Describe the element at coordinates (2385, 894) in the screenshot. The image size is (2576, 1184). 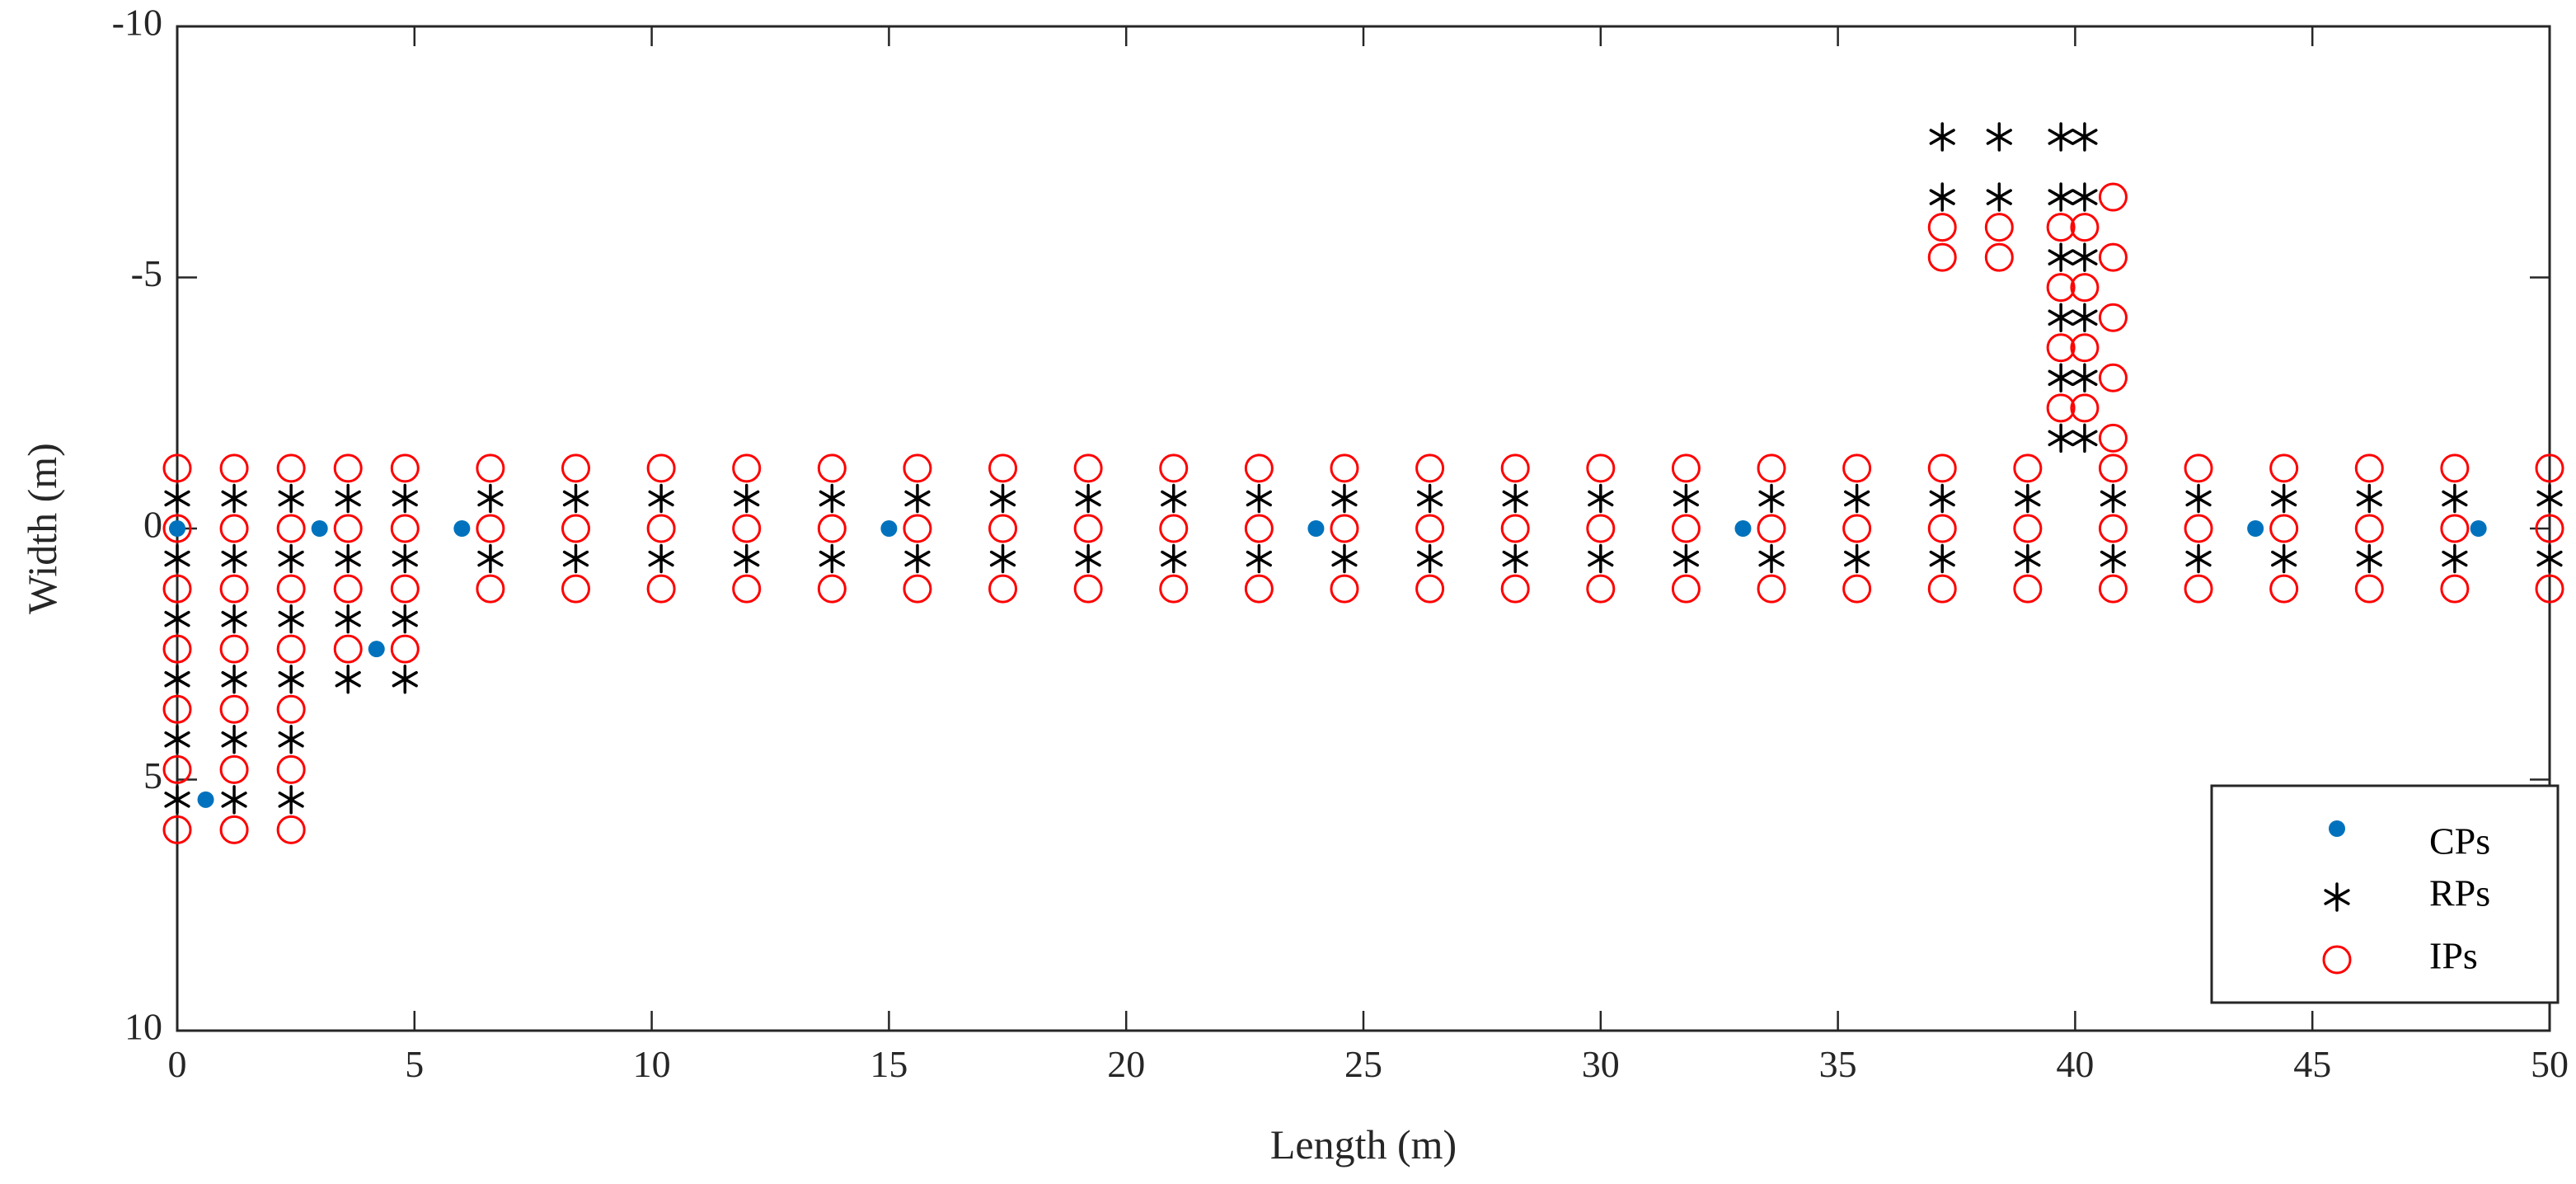
I see `legend-box` at that location.